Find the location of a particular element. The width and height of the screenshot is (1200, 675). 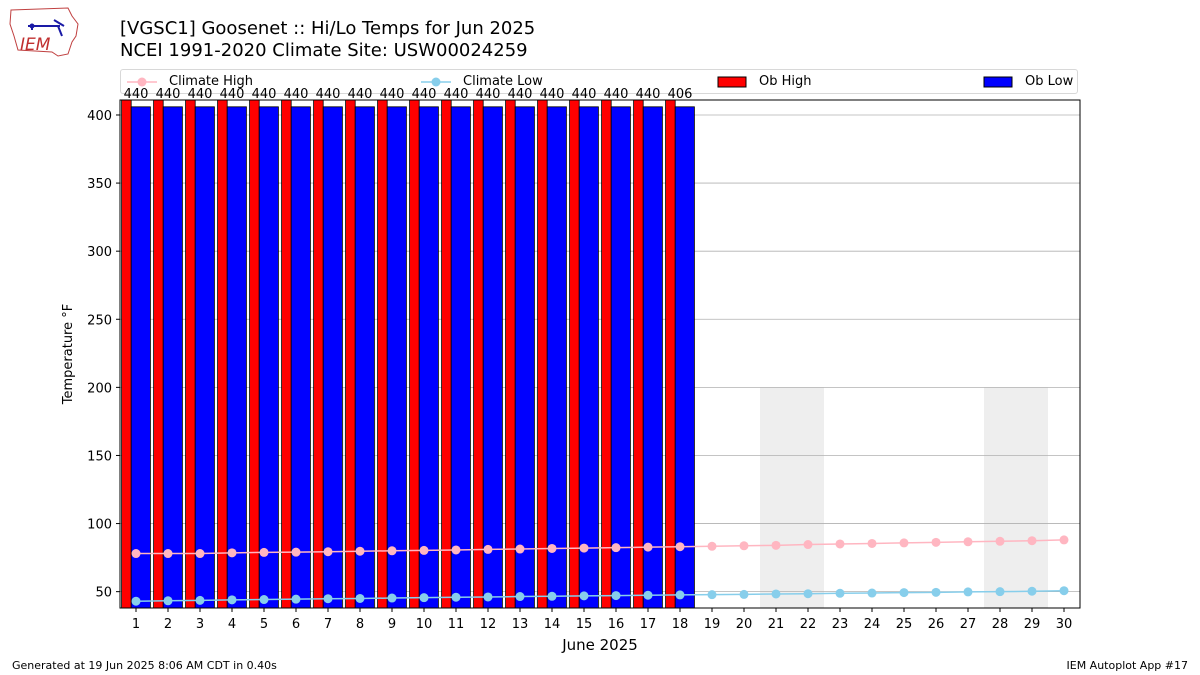

x-tick-label: 14 is located at coordinates (552, 624).